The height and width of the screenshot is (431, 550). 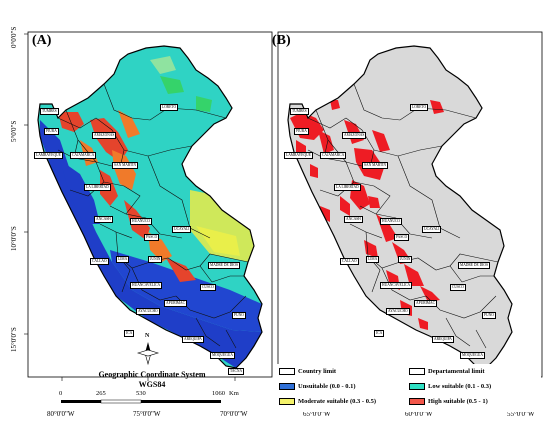 I want to click on legend-departamental-limit: Departamental limit, so click(x=447, y=371).